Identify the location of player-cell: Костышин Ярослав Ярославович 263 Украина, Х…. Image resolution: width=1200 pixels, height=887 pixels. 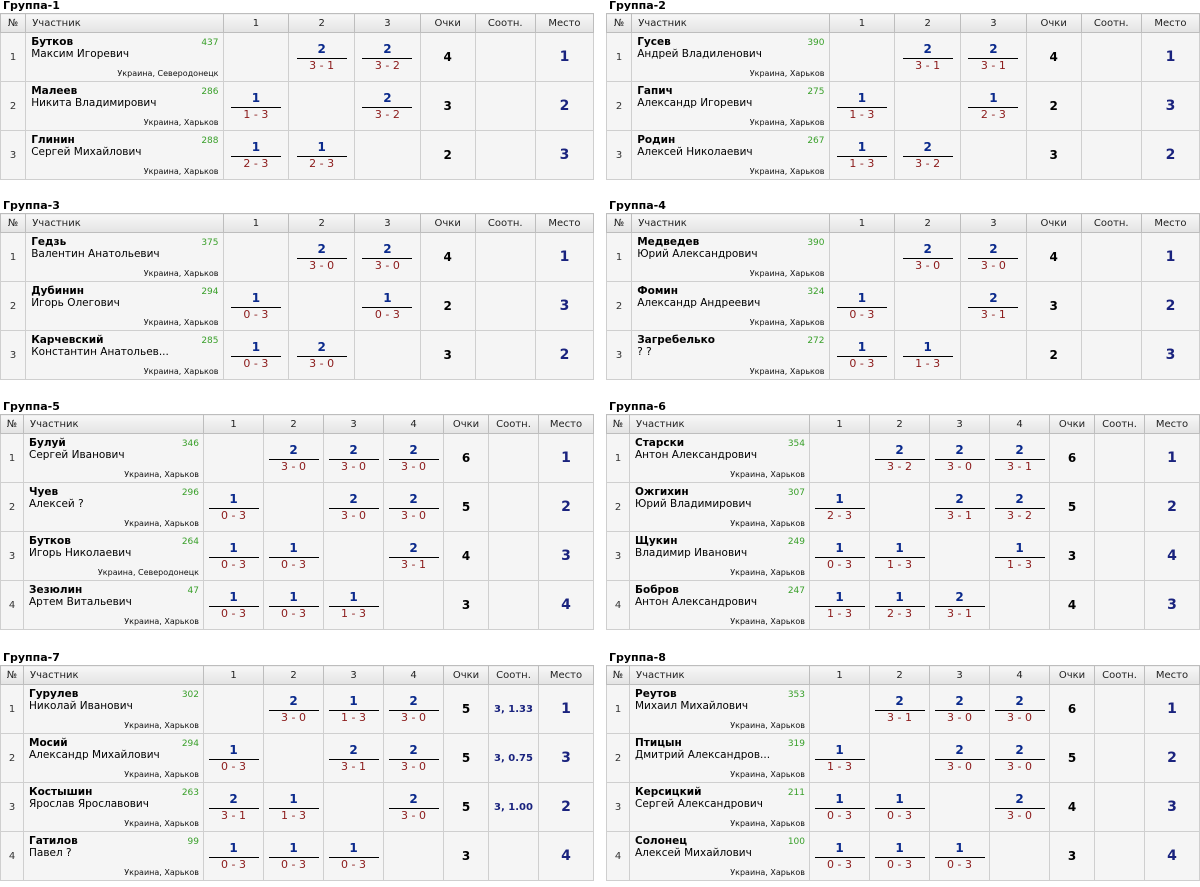
(113, 807).